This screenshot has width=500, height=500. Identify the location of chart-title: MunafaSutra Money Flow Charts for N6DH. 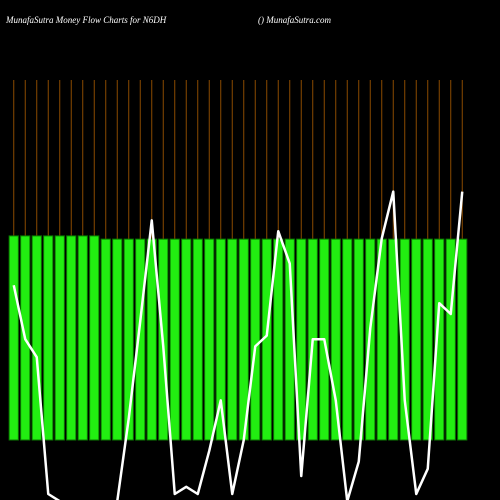
(86, 20).